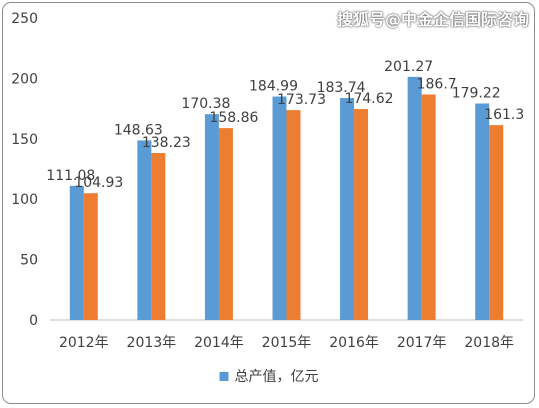 The height and width of the screenshot is (408, 539). I want to click on y-tick-label: 50, so click(29, 261).